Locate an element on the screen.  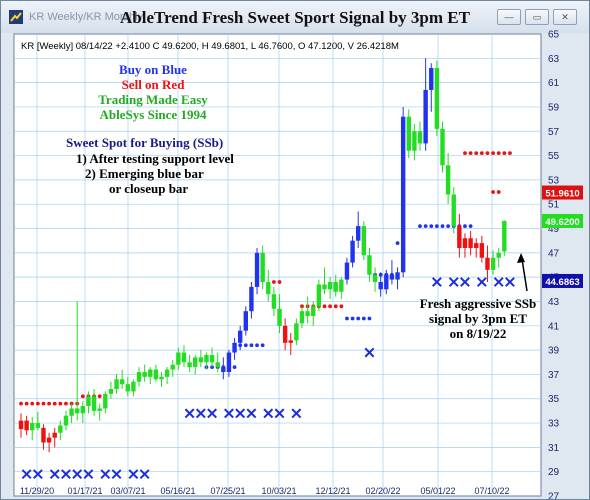
y-tick-label: 31 is located at coordinates (554, 448).